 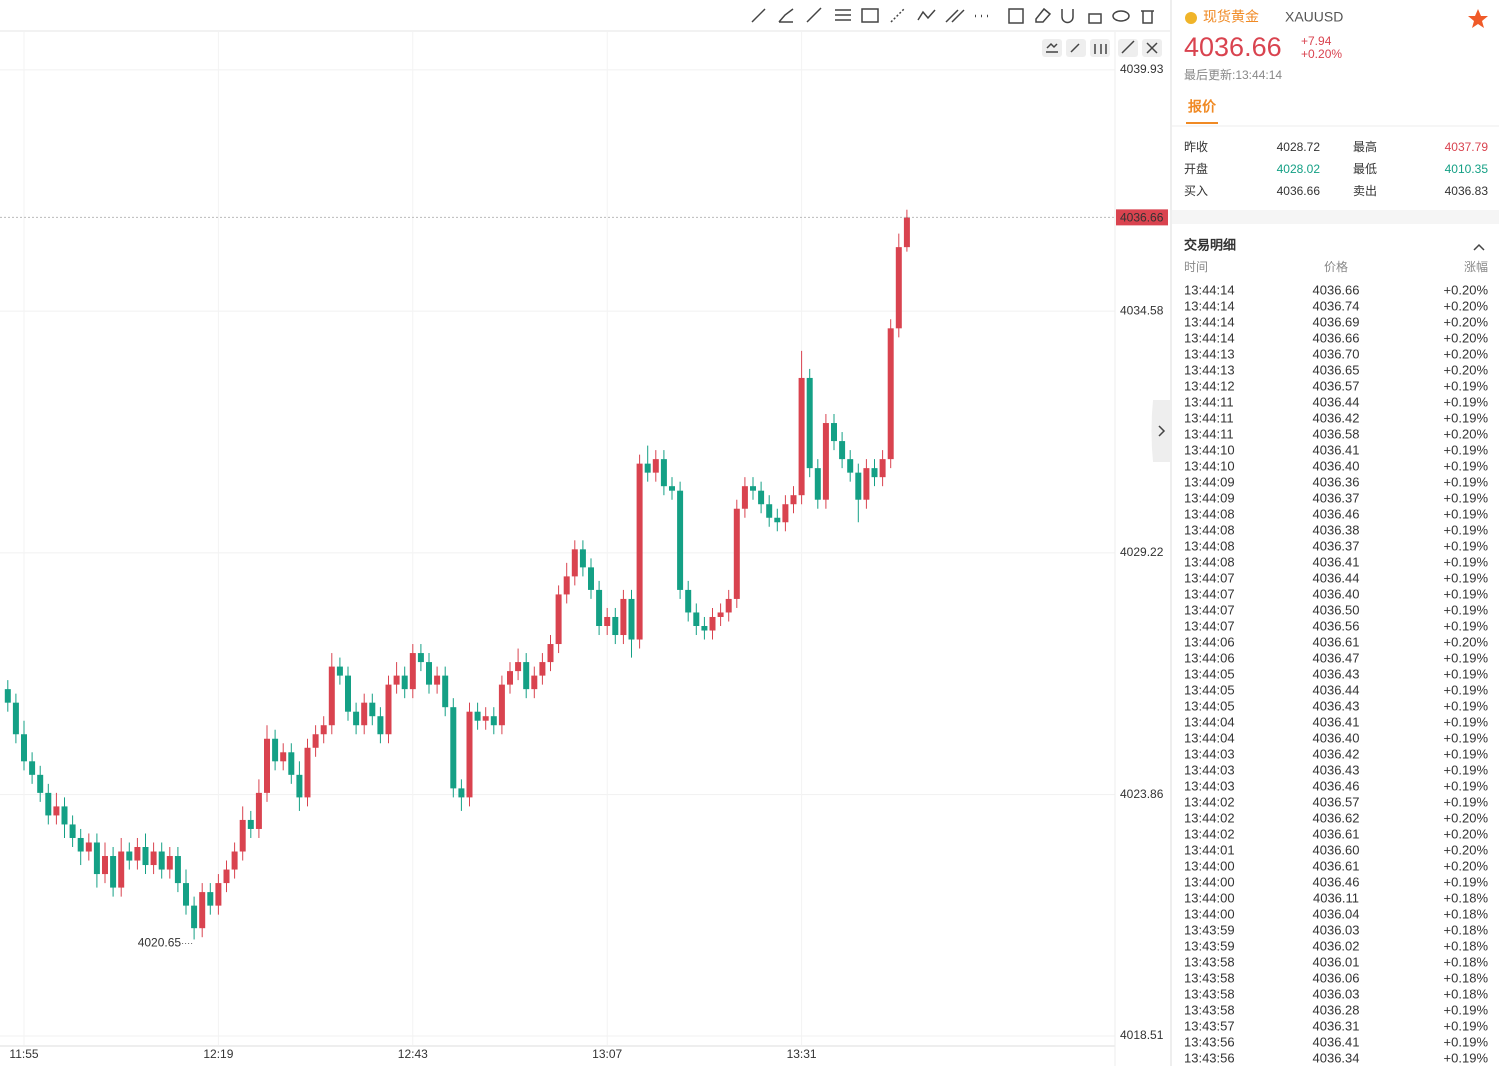 I want to click on trade-price: 4036.40, so click(x=1336, y=593).